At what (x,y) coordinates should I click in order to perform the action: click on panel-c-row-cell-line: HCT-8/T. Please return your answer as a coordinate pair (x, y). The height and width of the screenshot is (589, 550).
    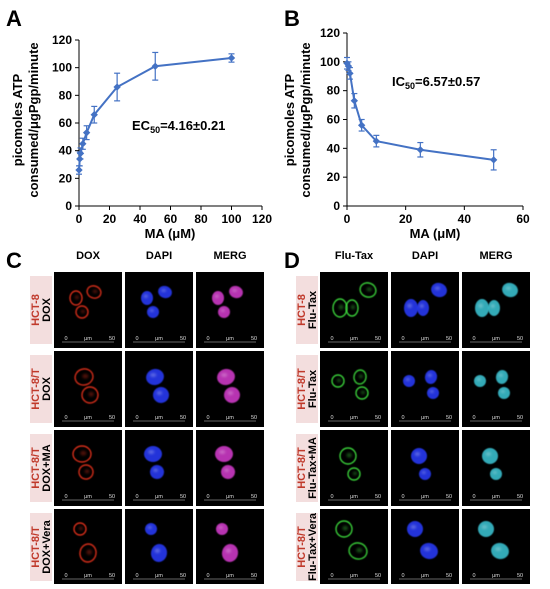
    Looking at the image, I should click on (36, 468).